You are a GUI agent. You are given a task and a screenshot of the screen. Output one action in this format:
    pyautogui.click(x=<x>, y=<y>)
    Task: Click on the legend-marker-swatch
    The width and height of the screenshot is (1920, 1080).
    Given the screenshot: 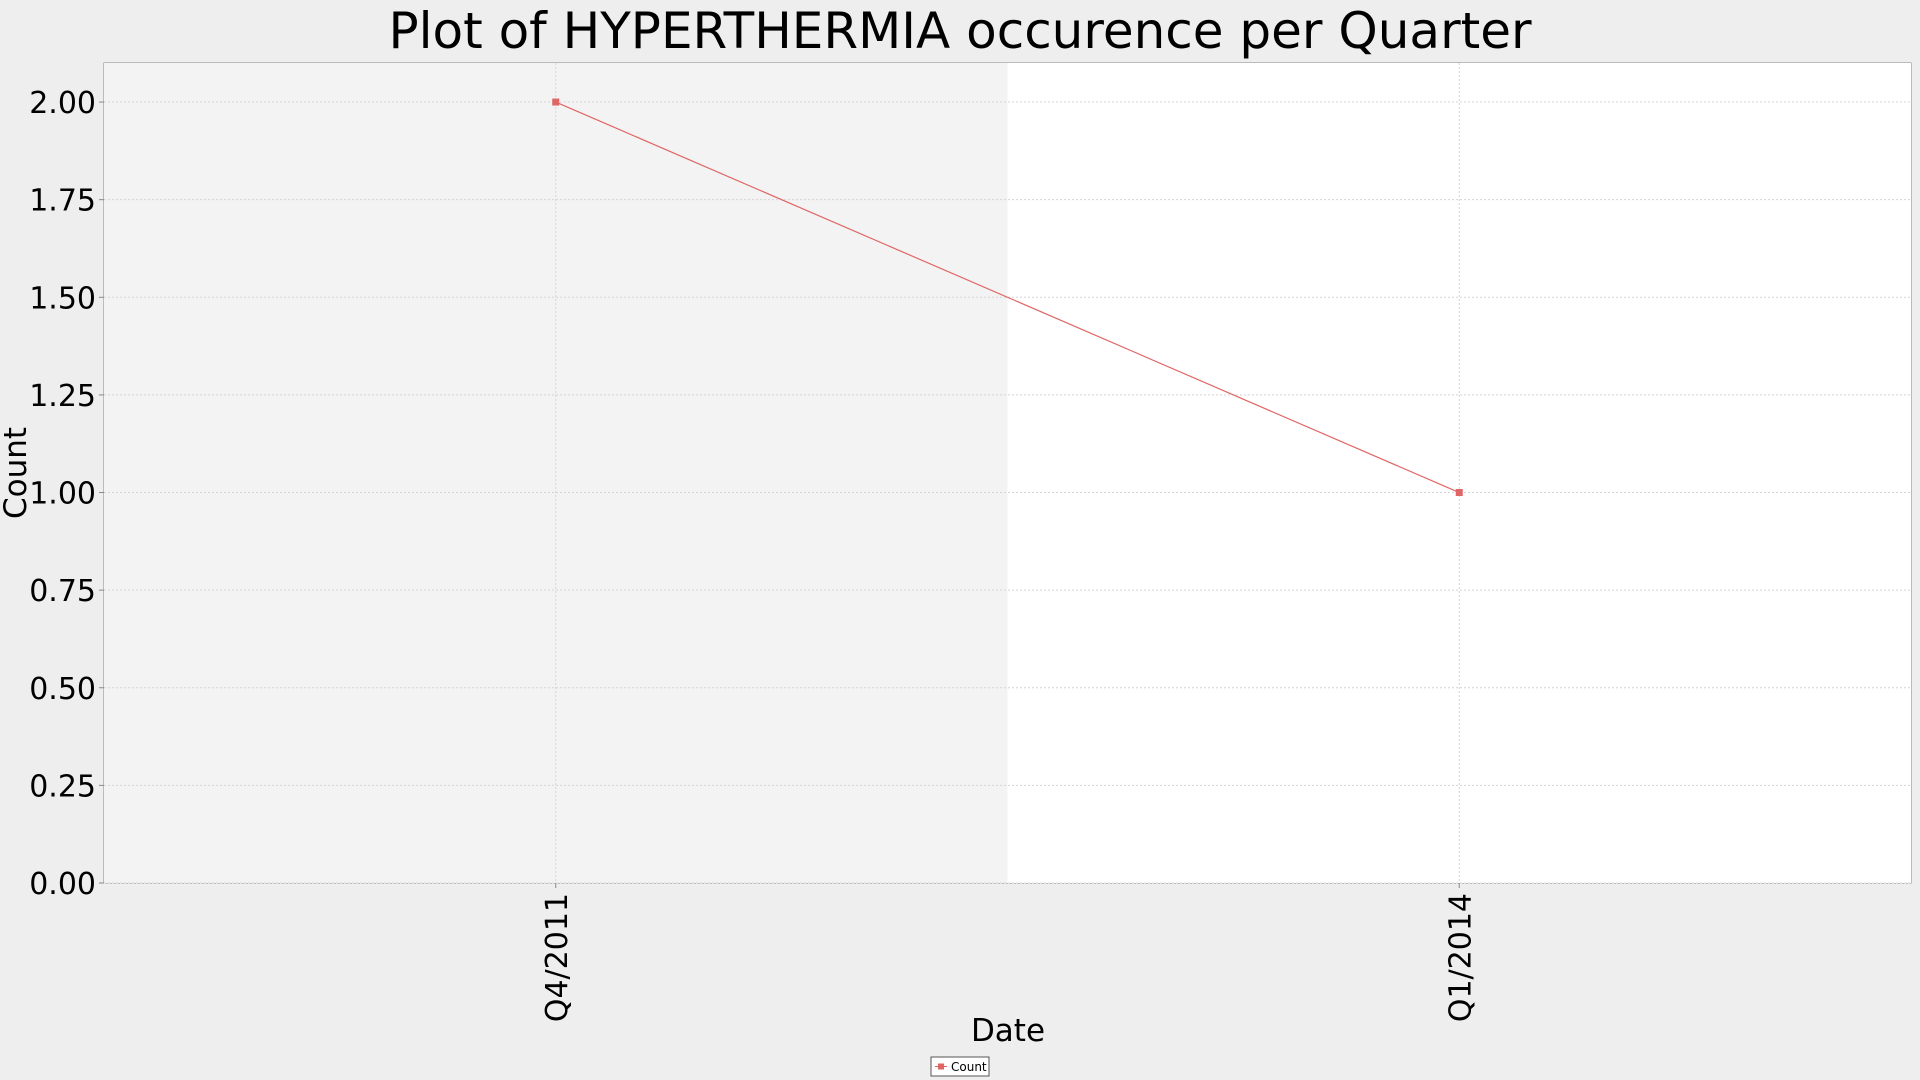 What is the action you would take?
    pyautogui.click(x=941, y=1066)
    